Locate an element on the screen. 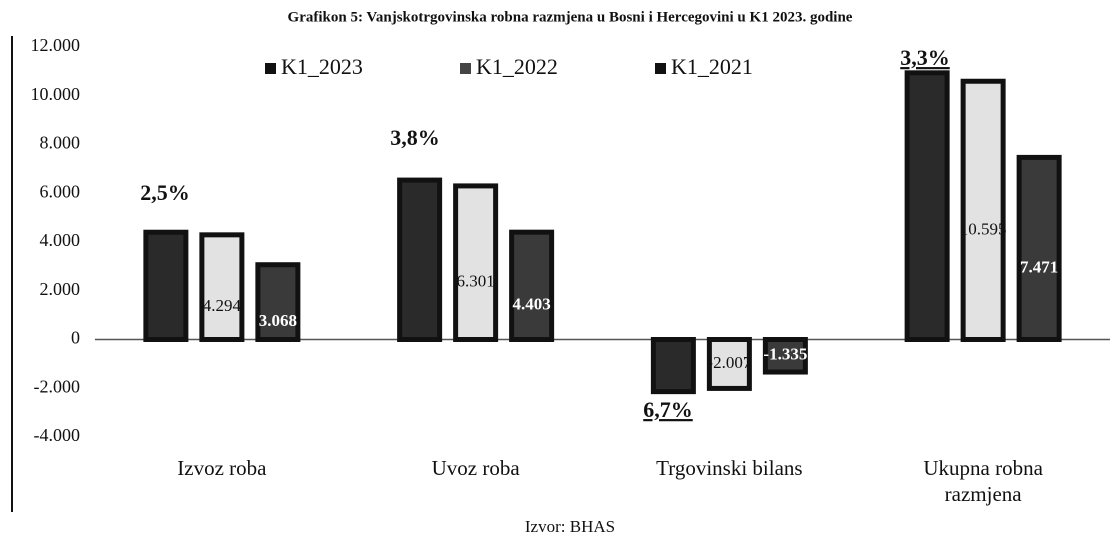 This screenshot has height=542, width=1115. data-label: 4.403 is located at coordinates (532, 304).